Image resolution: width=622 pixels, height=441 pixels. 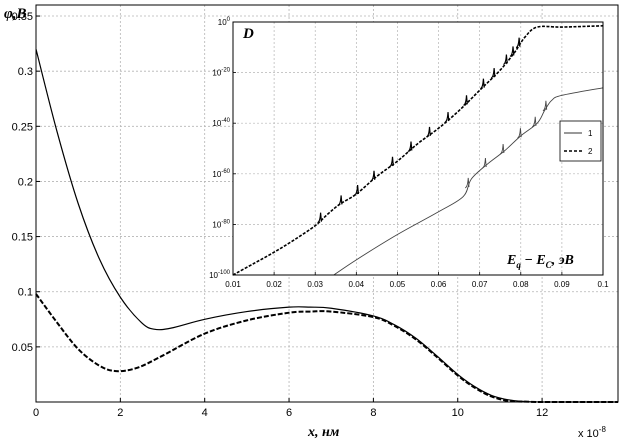 I want to click on main-x-tick-label: 2, so click(x=120, y=413).